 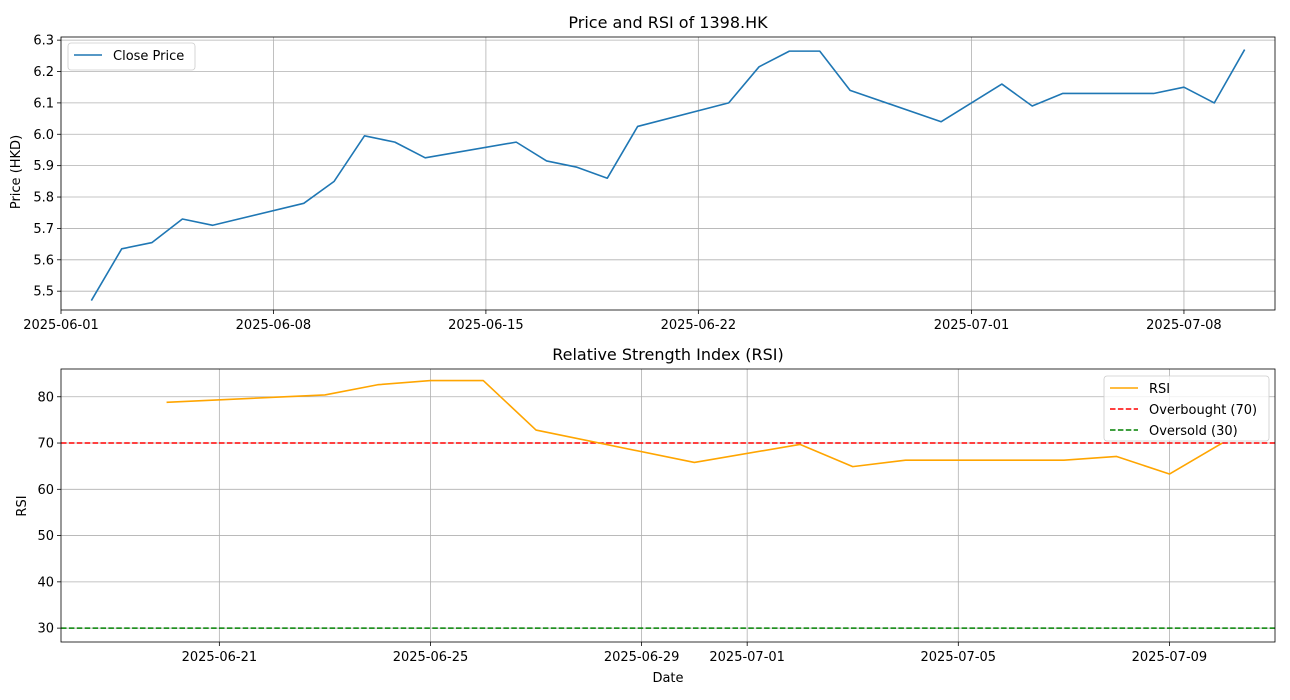 I want to click on rsi-chart-title: Relative Strength Index (RSI), so click(x=668, y=354).